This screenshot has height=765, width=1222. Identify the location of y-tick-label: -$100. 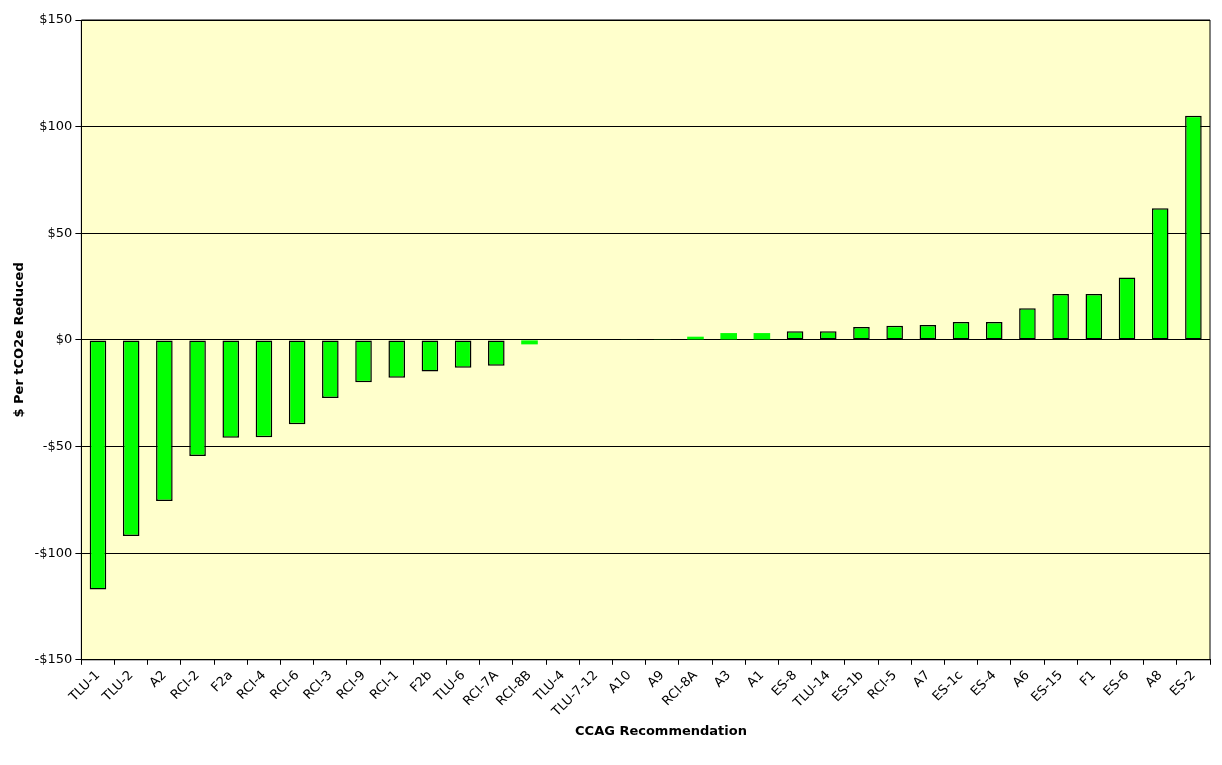
(53, 552).